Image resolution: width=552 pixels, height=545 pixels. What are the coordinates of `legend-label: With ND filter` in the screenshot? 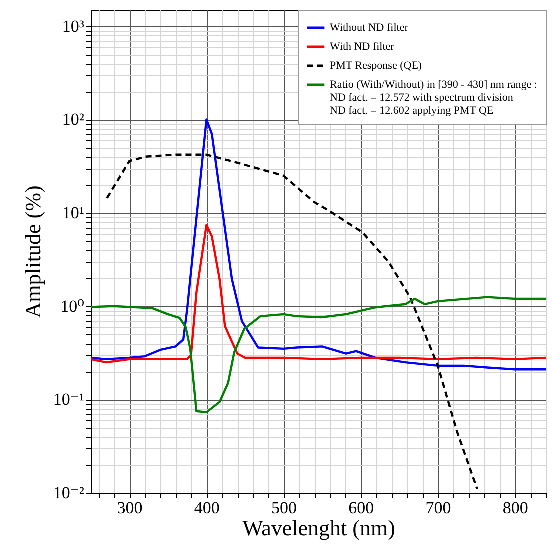 It's located at (362, 47).